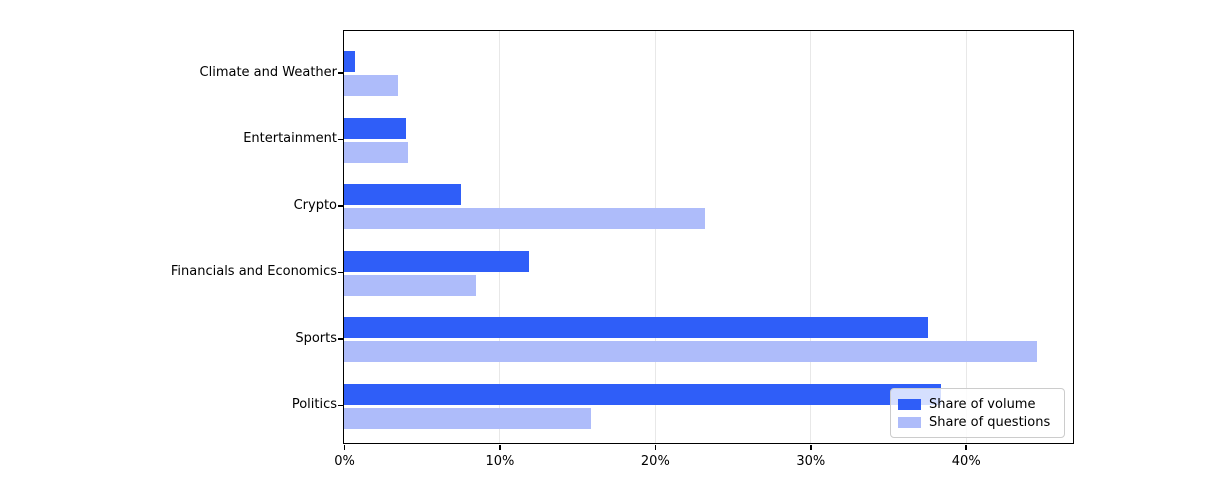  Describe the element at coordinates (253, 271) in the screenshot. I see `category-label-financials-and-economics: Financials and Economics` at that location.